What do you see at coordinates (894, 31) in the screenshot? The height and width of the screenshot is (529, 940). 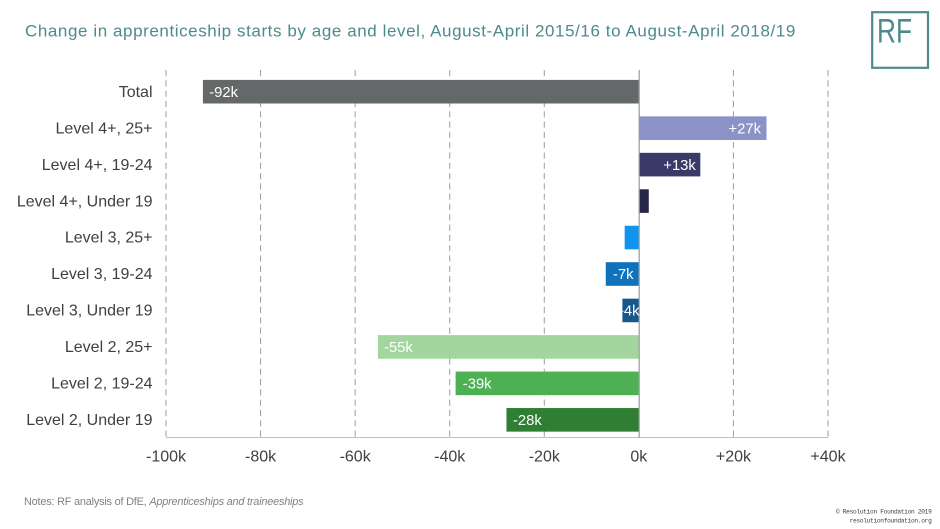 I see `svg-text: RF` at bounding box center [894, 31].